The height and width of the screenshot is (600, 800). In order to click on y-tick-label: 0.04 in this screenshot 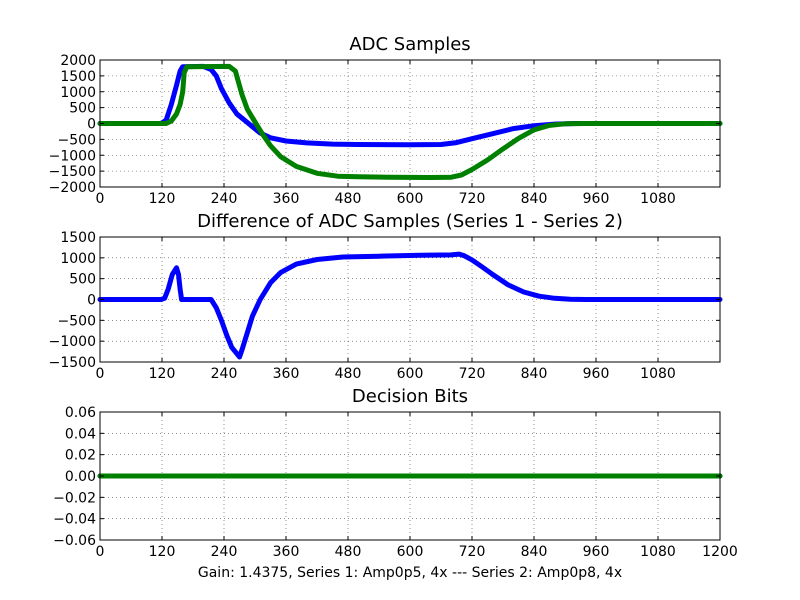, I will do `click(80, 434)`.